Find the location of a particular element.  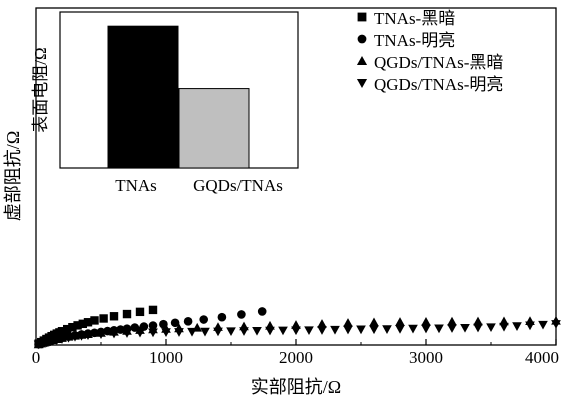

inset-y-axis-label: 表面电阻/Ω is located at coordinates (40, 89).